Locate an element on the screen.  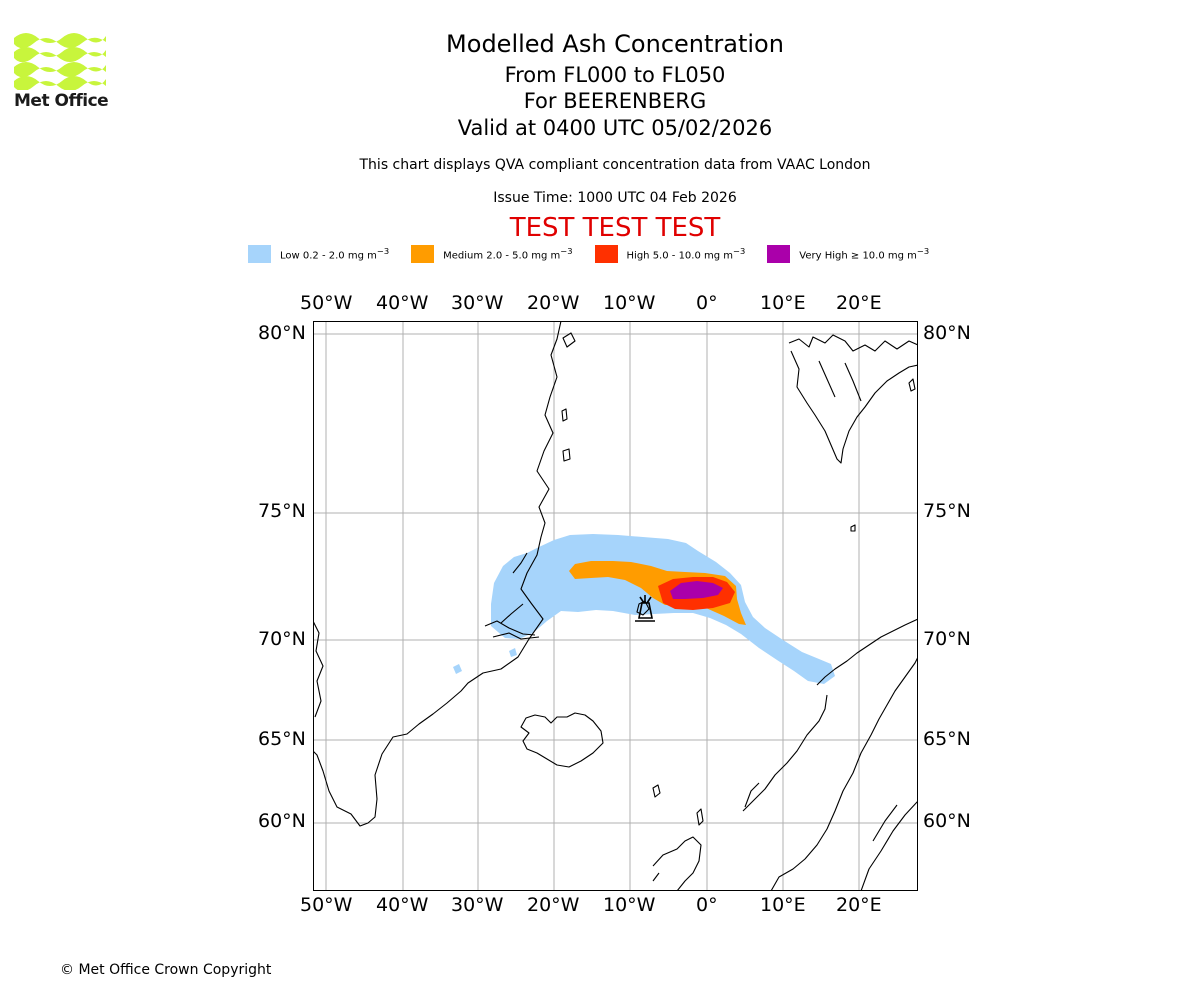
lon-label-bottom-20w: 20°W is located at coordinates (553, 905).